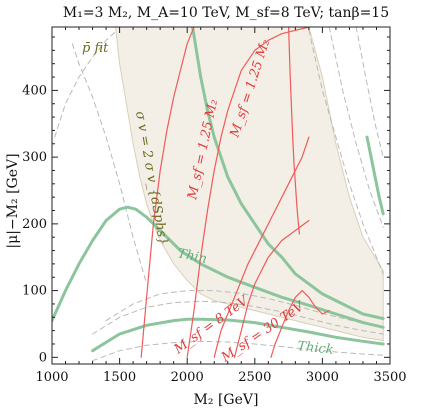 The width and height of the screenshot is (422, 419). Describe the element at coordinates (95, 48) in the screenshot. I see `annotation-pbar-fit: p̄ fit` at that location.